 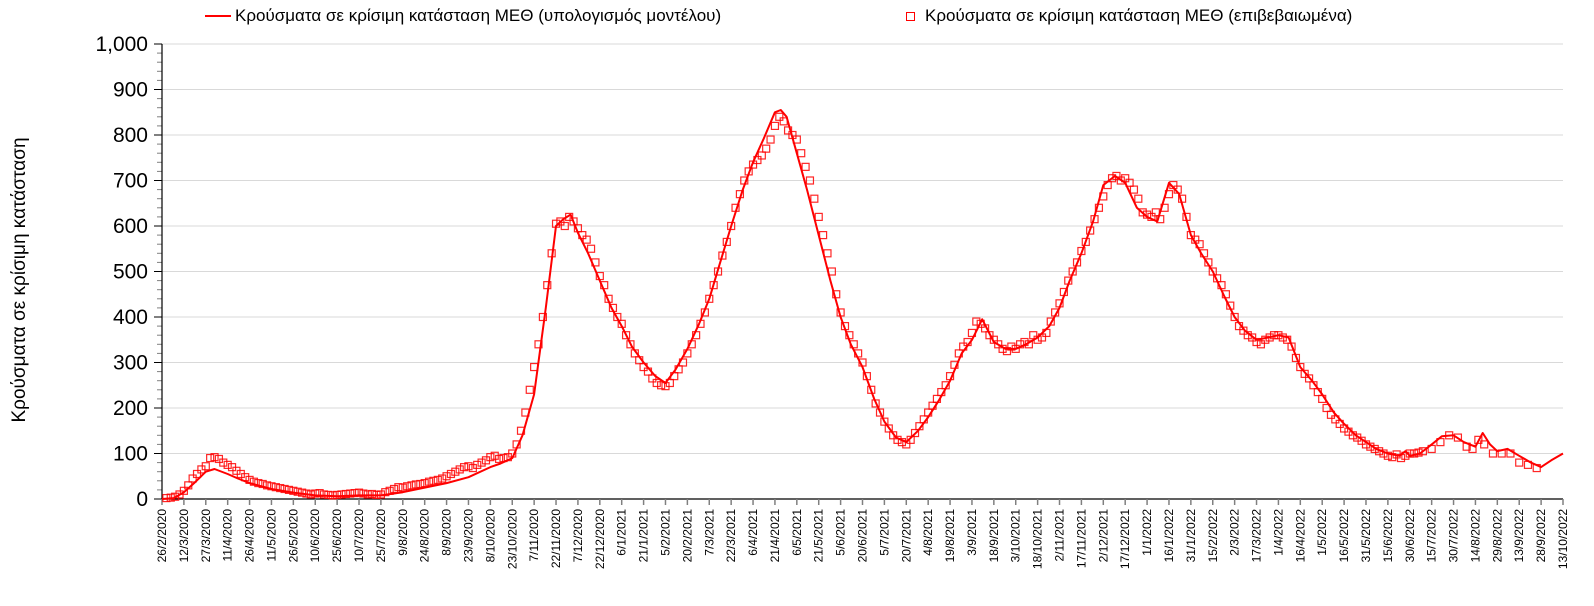 What do you see at coordinates (1497, 536) in the screenshot?
I see `x-tick-label: 29/8/2022` at bounding box center [1497, 536].